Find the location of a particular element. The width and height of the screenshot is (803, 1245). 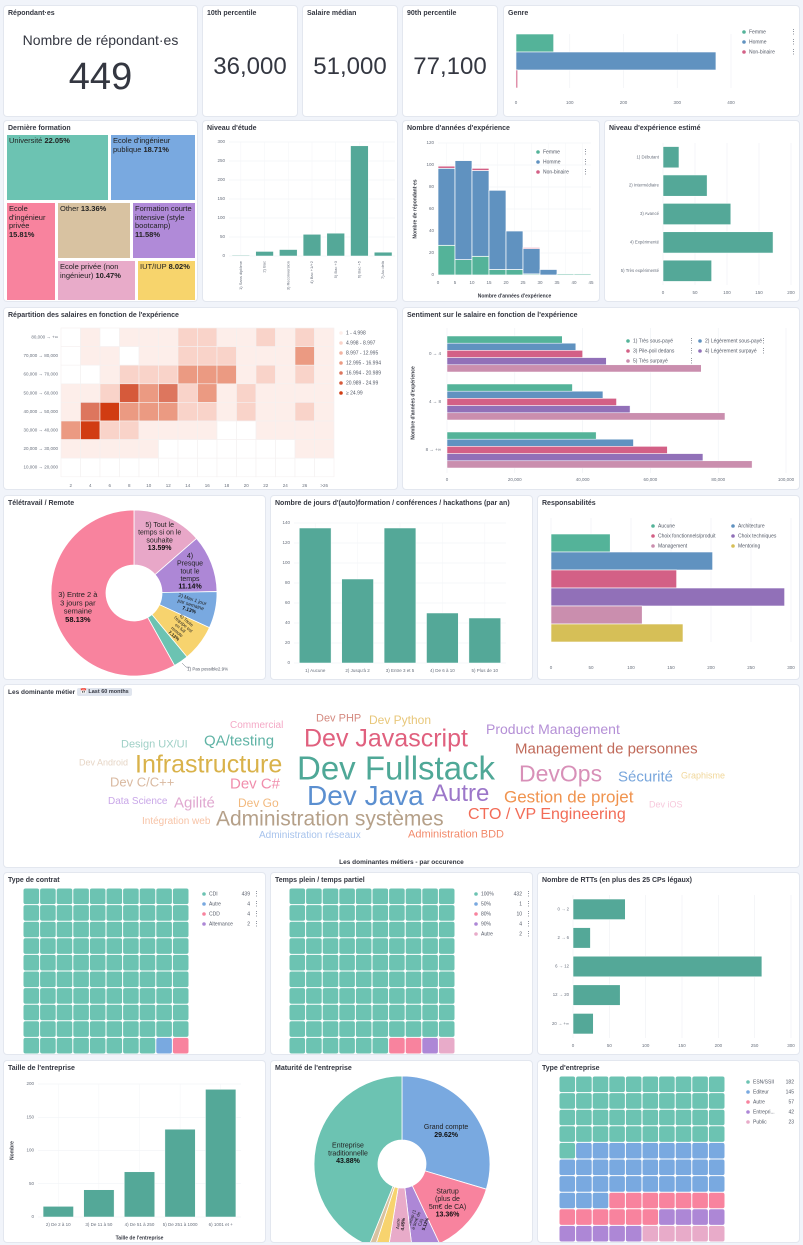

wordcloud-word: Dev Go is located at coordinates (258, 803).